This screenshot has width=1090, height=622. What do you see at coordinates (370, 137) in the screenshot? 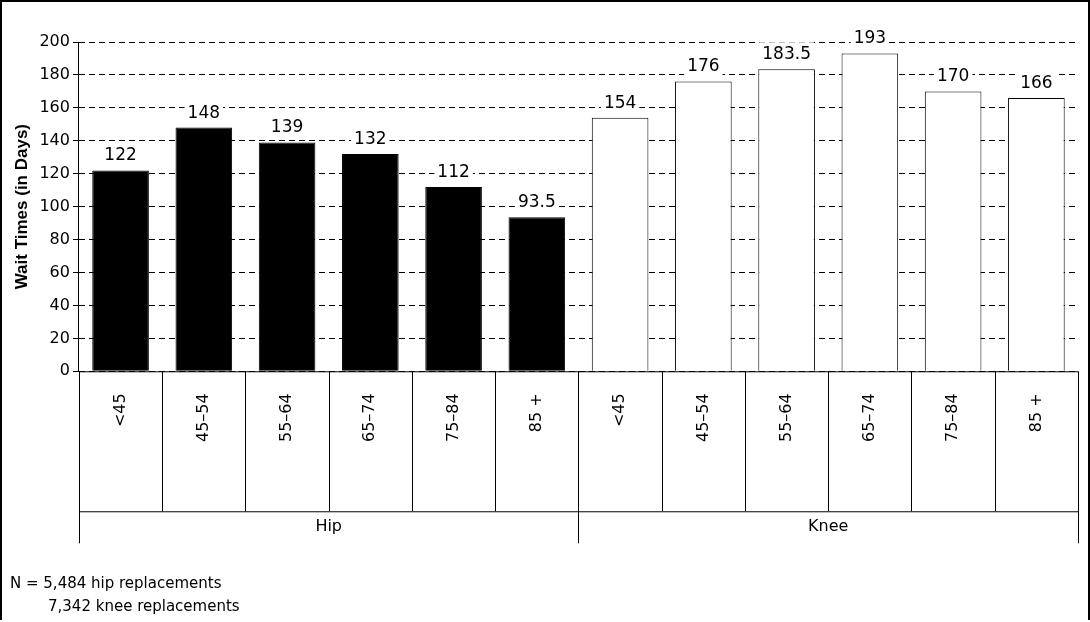
I see `data-label: 132` at bounding box center [370, 137].